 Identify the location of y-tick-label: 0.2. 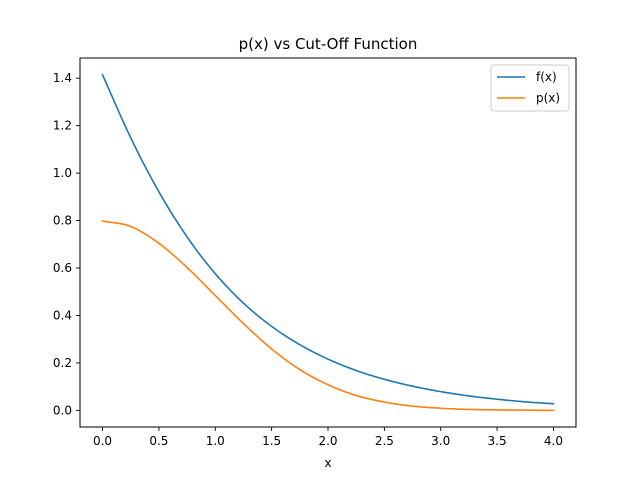
(62, 363).